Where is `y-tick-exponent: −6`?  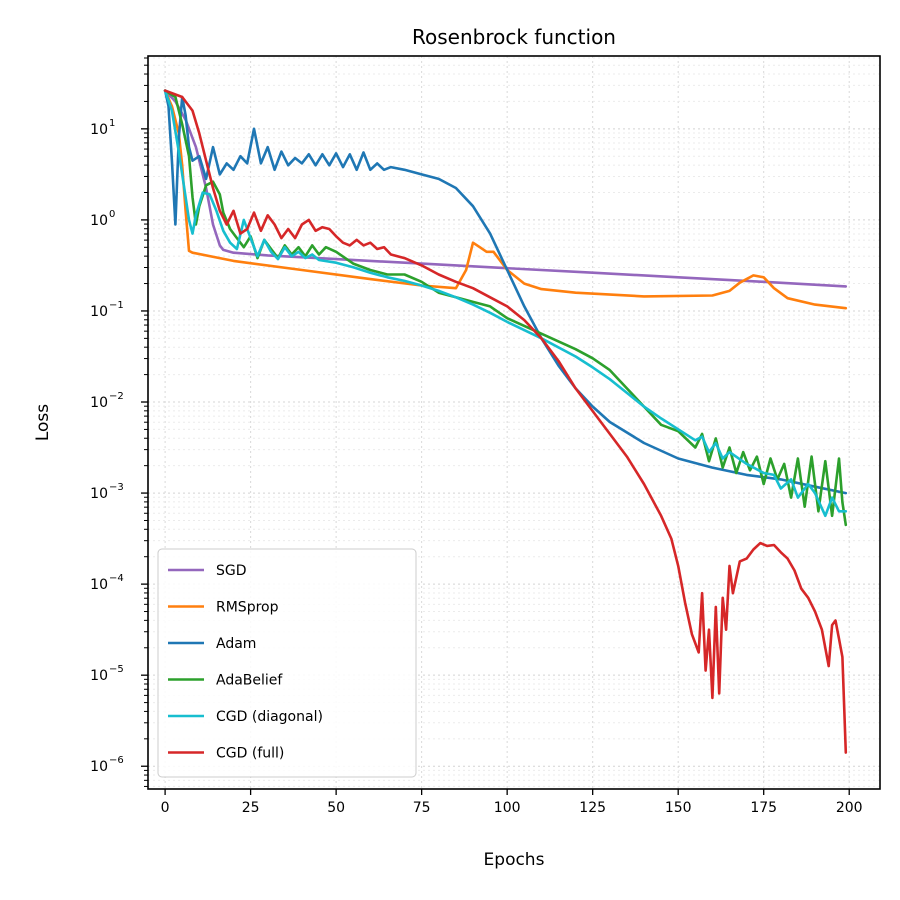
y-tick-exponent: −6 is located at coordinates (116, 760).